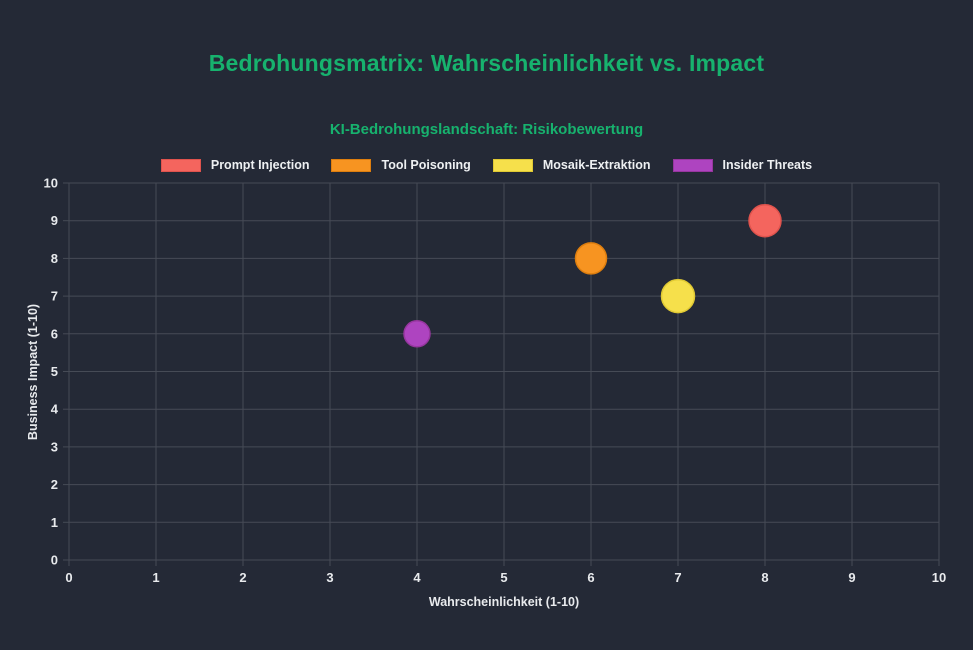 Image resolution: width=973 pixels, height=650 pixels. Describe the element at coordinates (242, 577) in the screenshot. I see `x-tick-label: 2` at that location.